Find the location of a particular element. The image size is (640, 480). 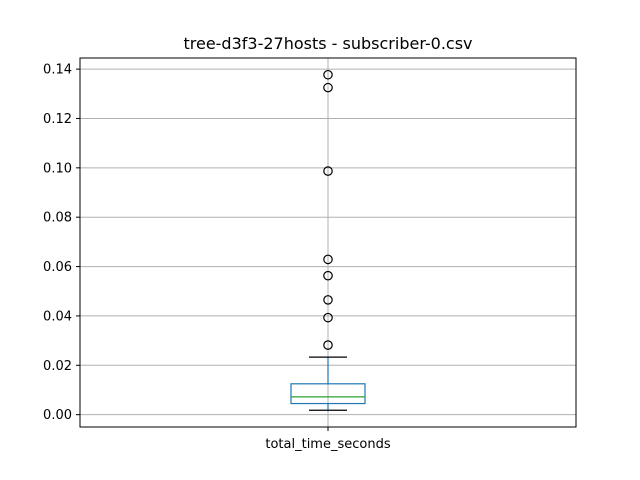

box-plot-series is located at coordinates (328, 383).